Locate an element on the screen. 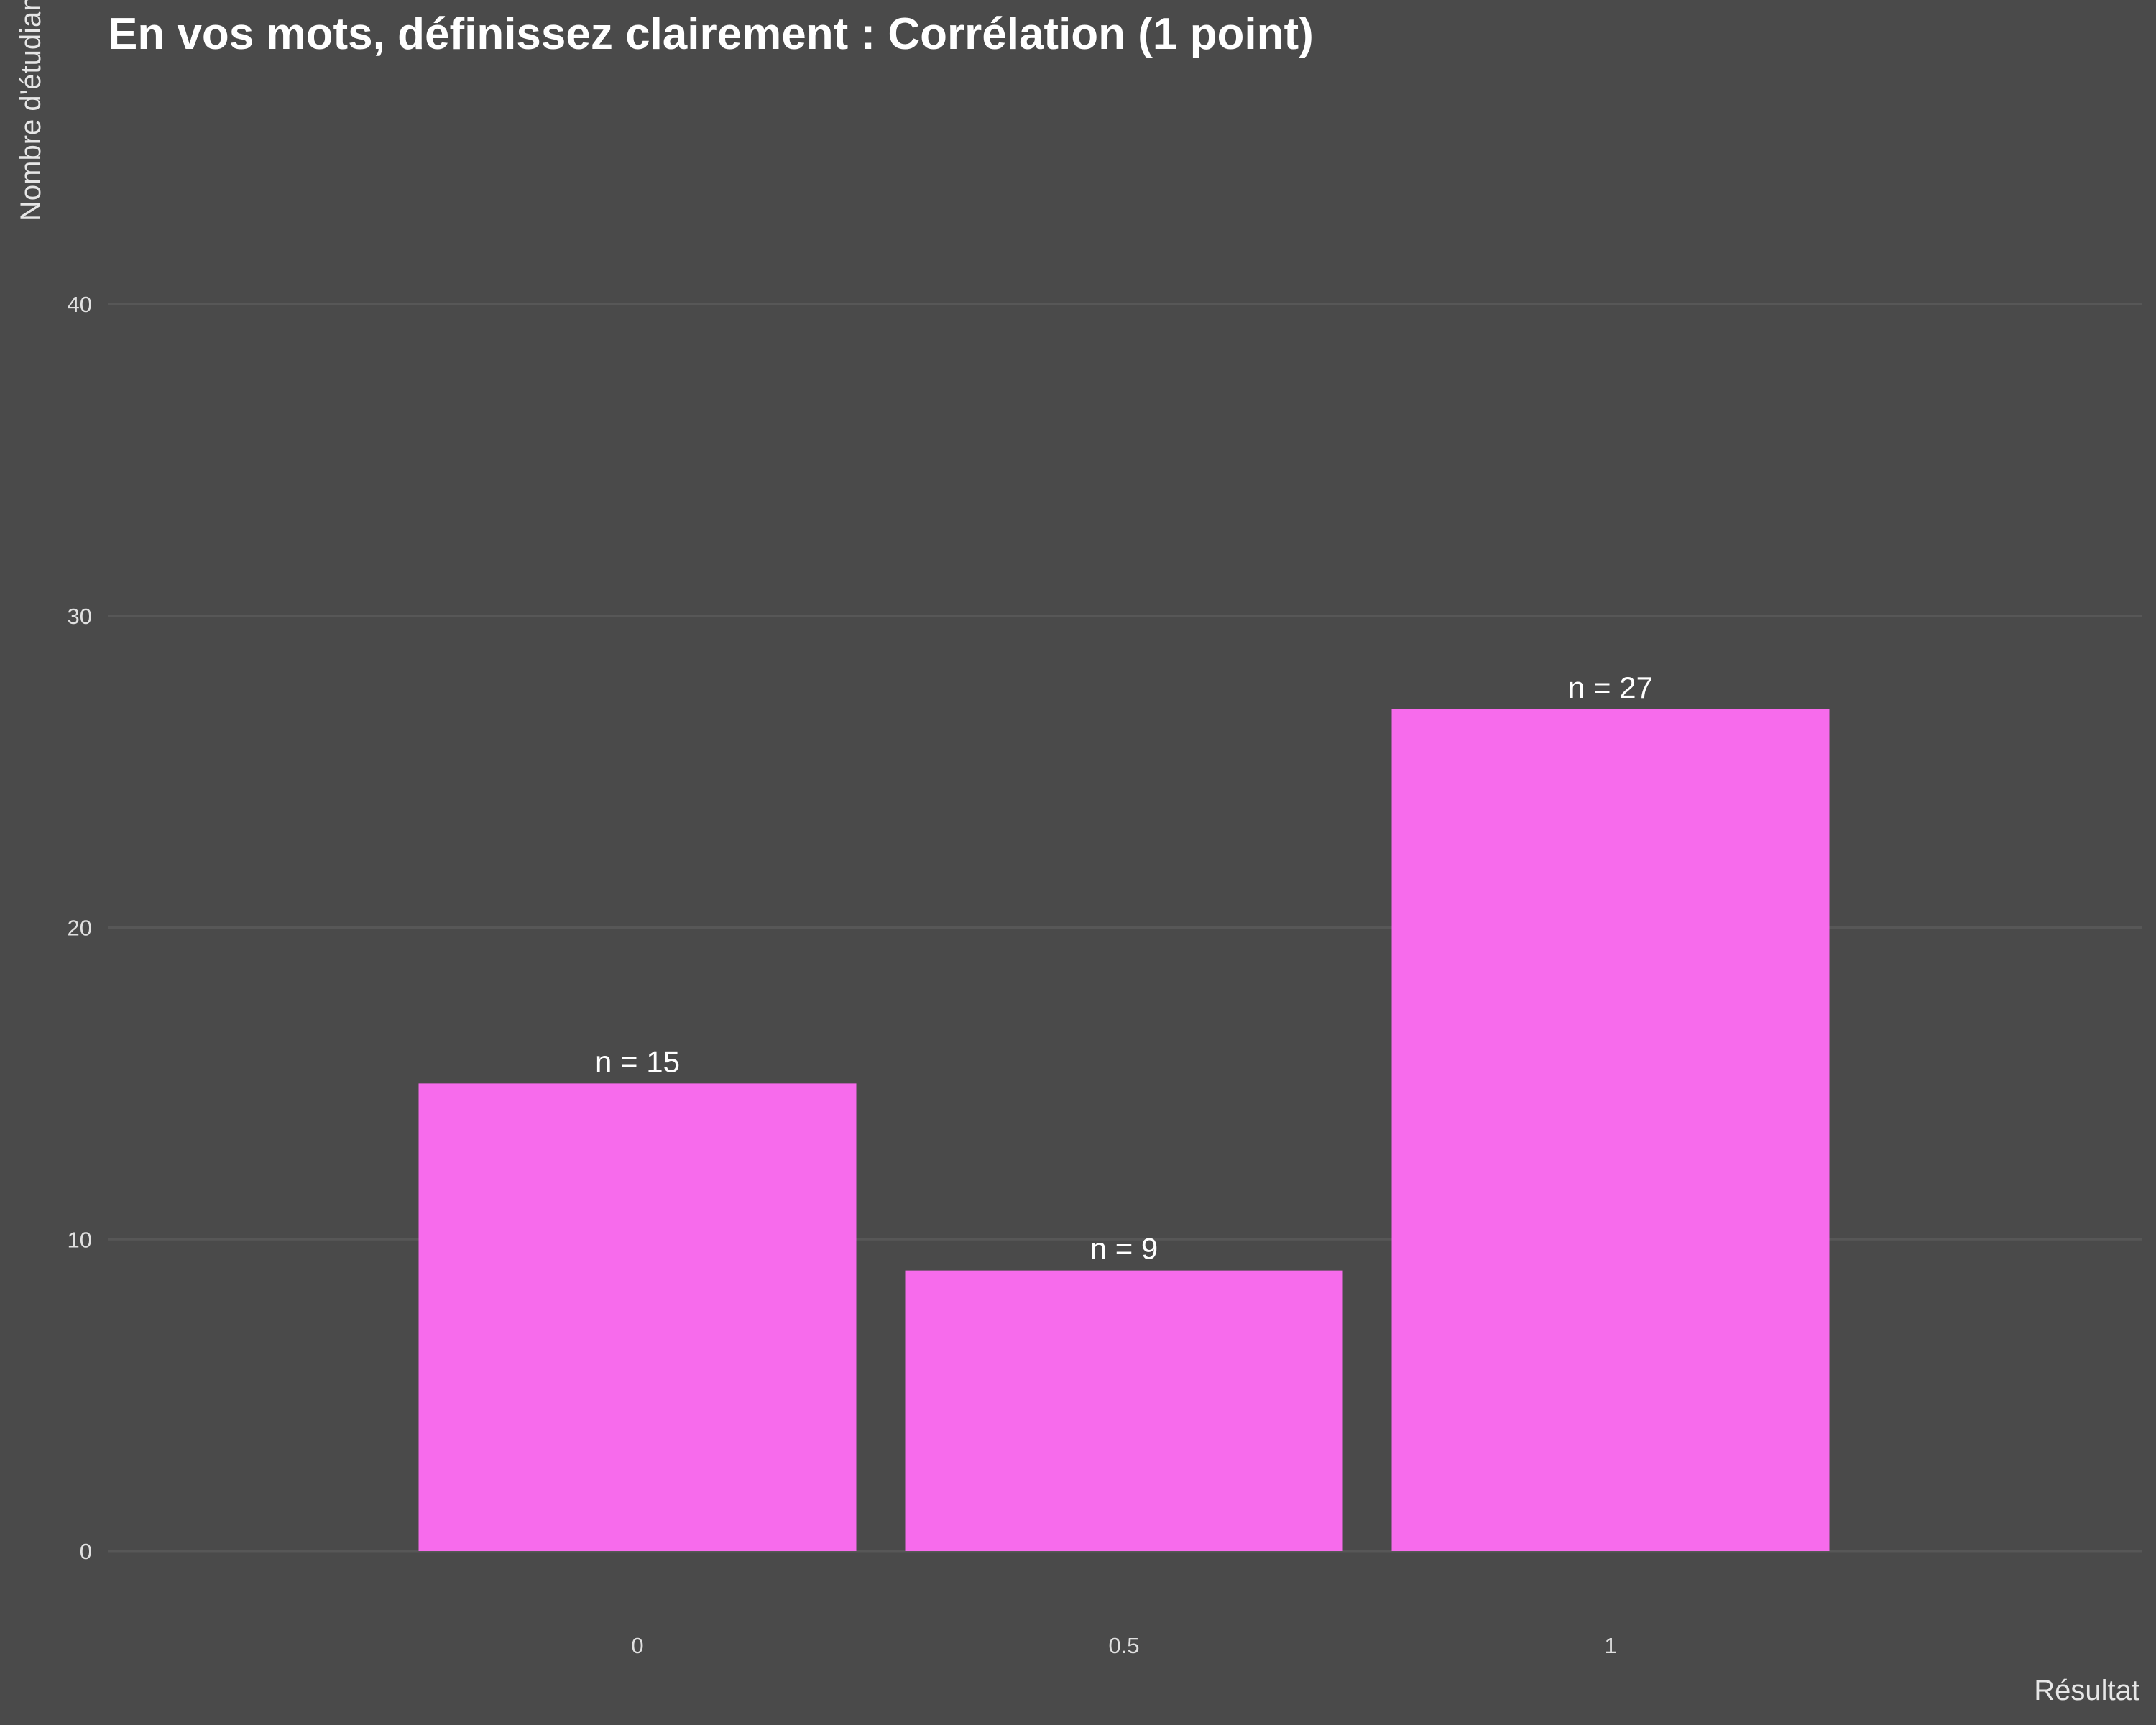 This screenshot has width=2156, height=1725. y-tick-label: 40 is located at coordinates (80, 304).